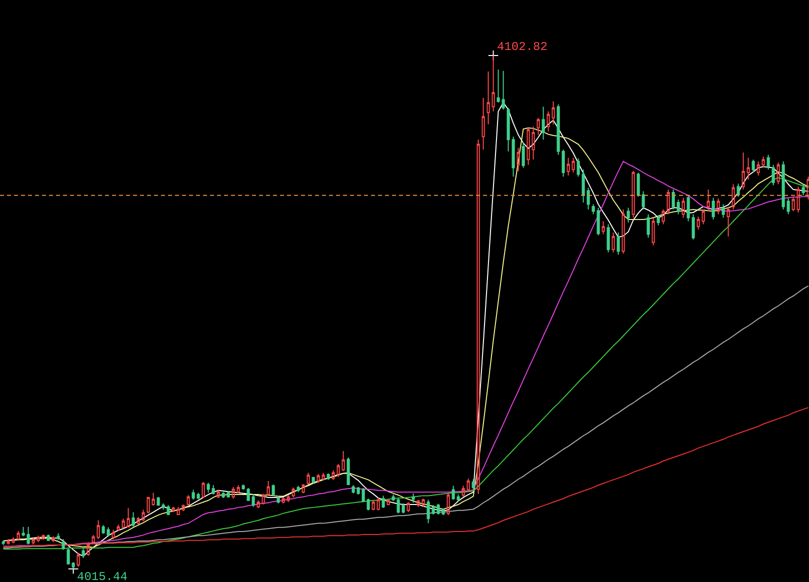 The height and width of the screenshot is (582, 809). Describe the element at coordinates (522, 47) in the screenshot. I see `text: 4102.82` at that location.